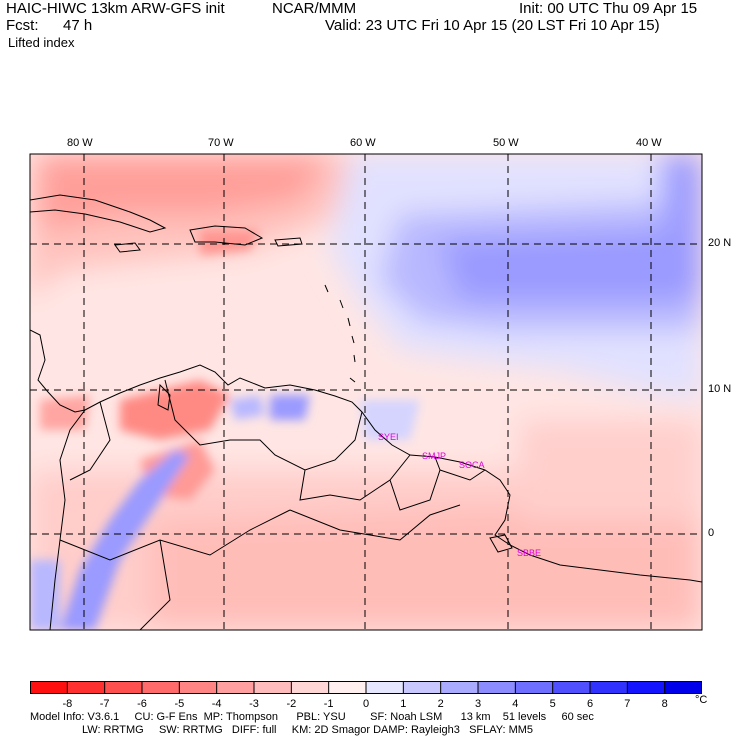 The width and height of the screenshot is (740, 740). Describe the element at coordinates (441, 704) in the screenshot. I see `colorbar-tick-label: 2` at that location.